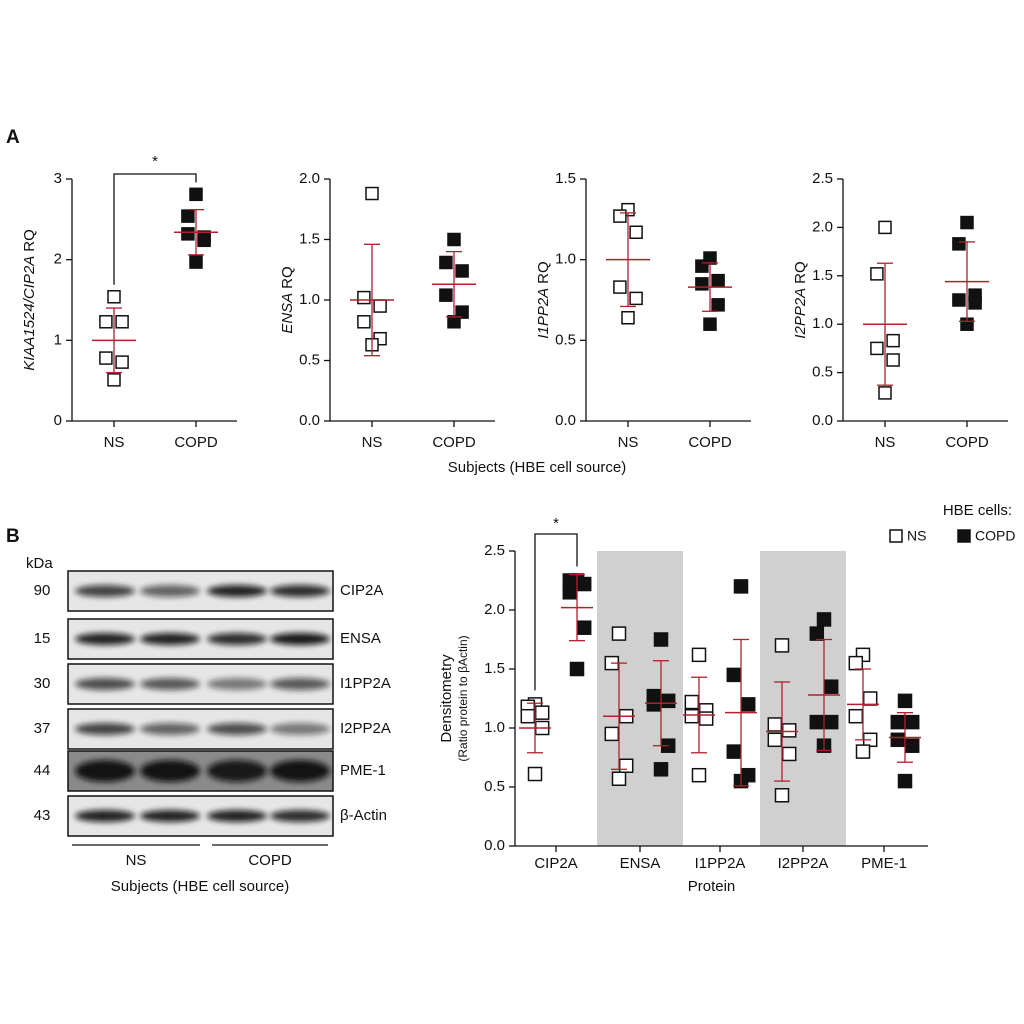 This screenshot has height=1024, width=1024. Describe the element at coordinates (42, 770) in the screenshot. I see `blot-kda-label: 44` at that location.